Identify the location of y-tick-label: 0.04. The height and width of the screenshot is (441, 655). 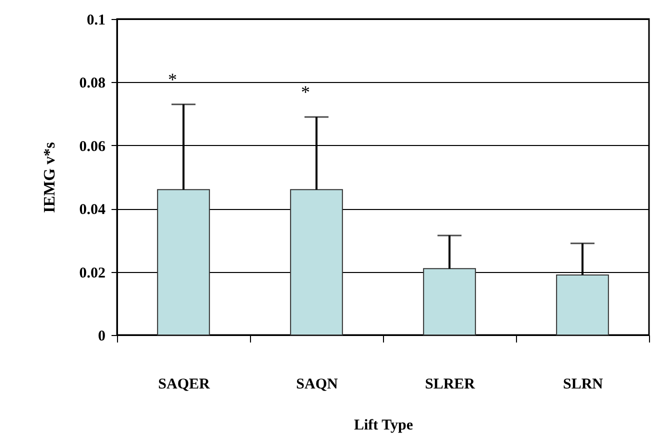
(92, 210).